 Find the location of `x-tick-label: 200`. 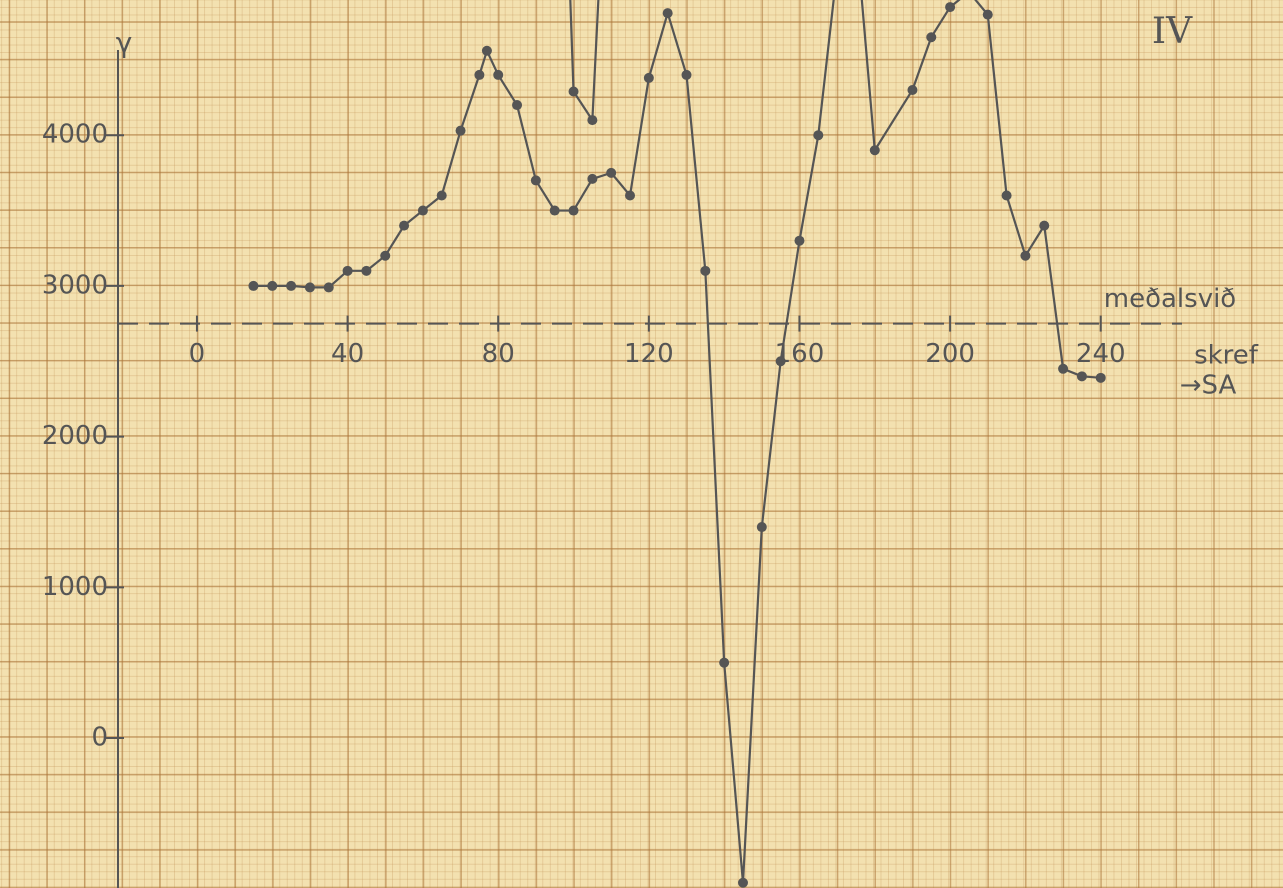

x-tick-label: 200 is located at coordinates (950, 354).